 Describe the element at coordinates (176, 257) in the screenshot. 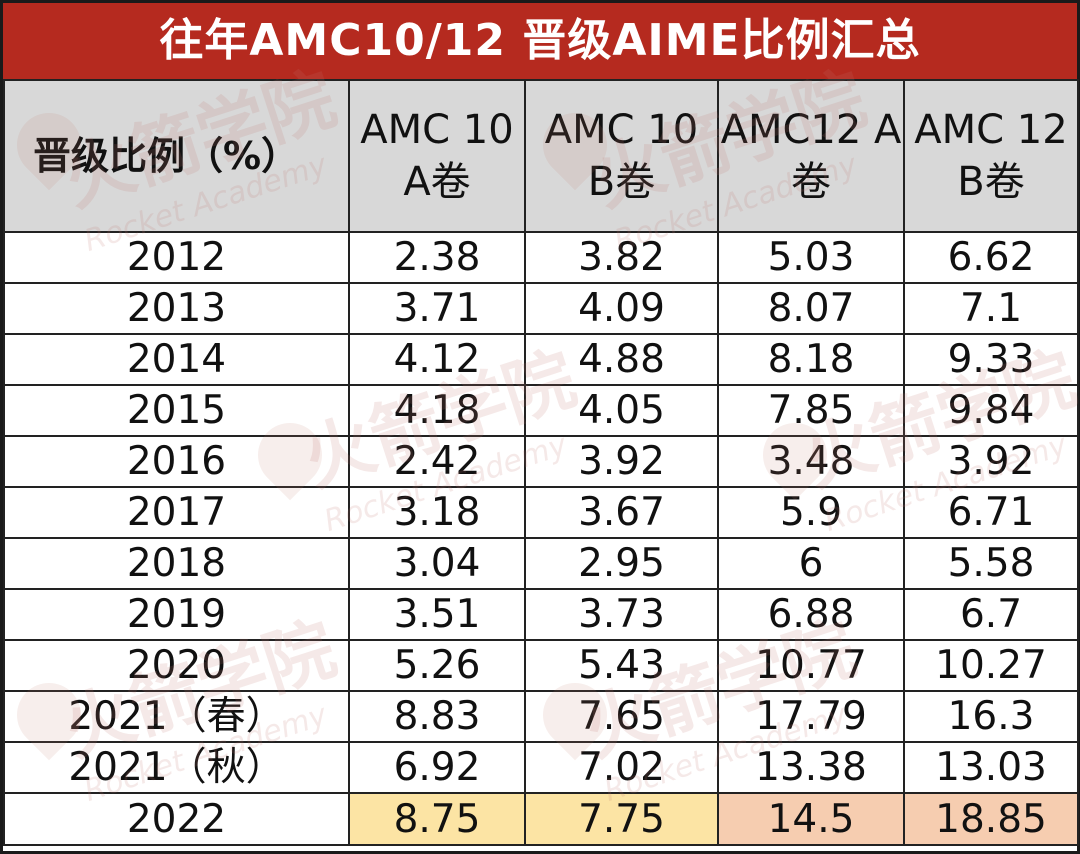

I see `year-cell: 2012` at that location.